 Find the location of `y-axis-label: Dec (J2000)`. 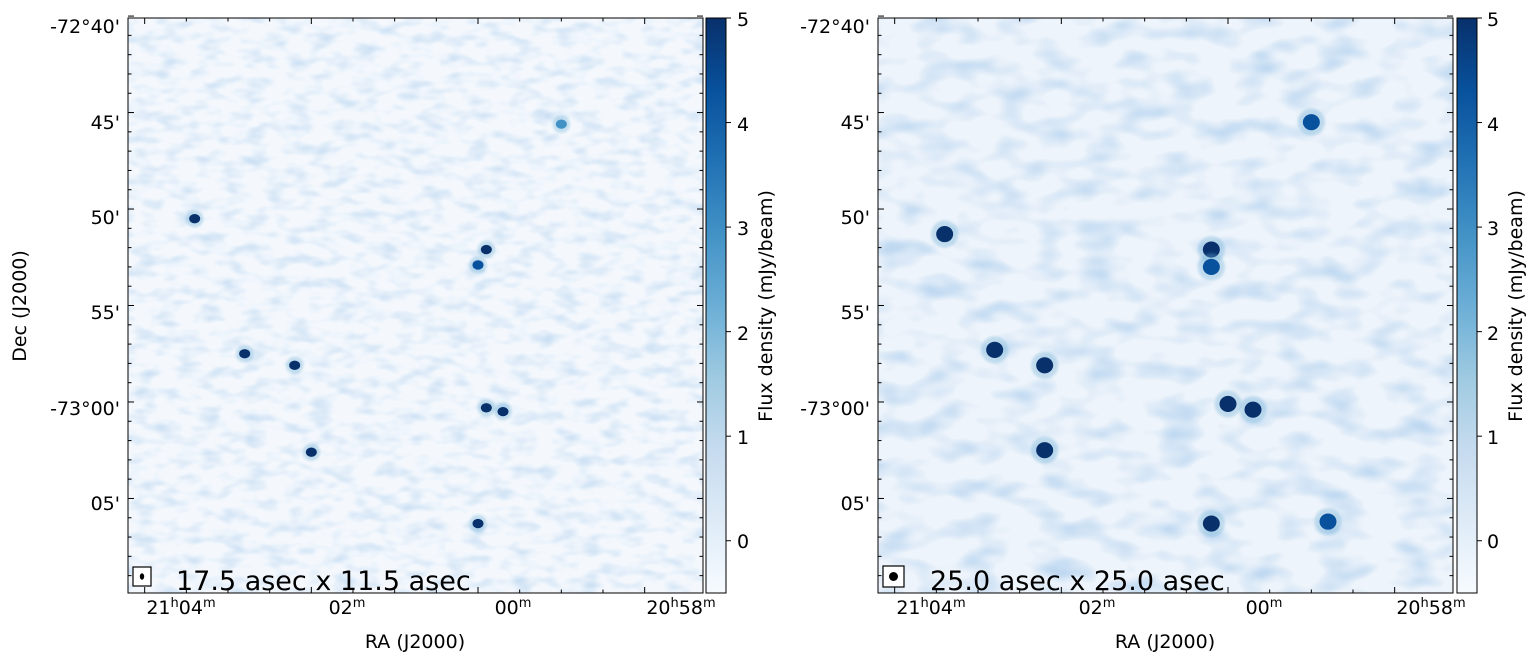

y-axis-label: Dec (J2000) is located at coordinates (20, 306).